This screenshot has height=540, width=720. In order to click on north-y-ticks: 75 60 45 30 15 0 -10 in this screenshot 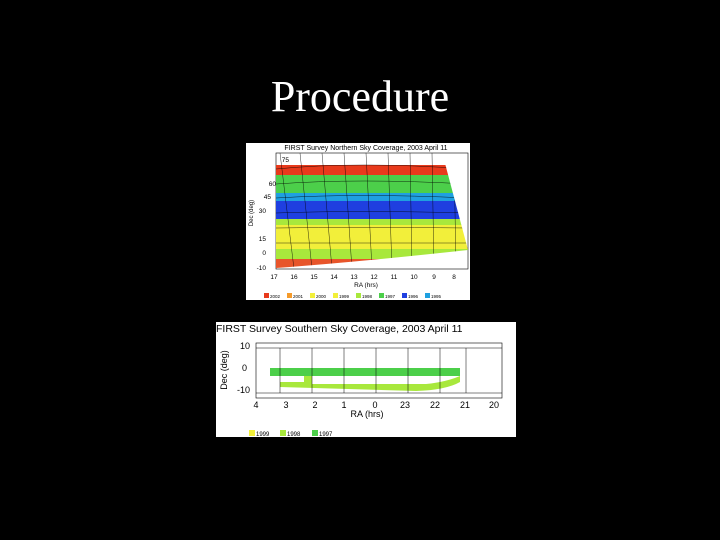, I will do `click(273, 214)`.